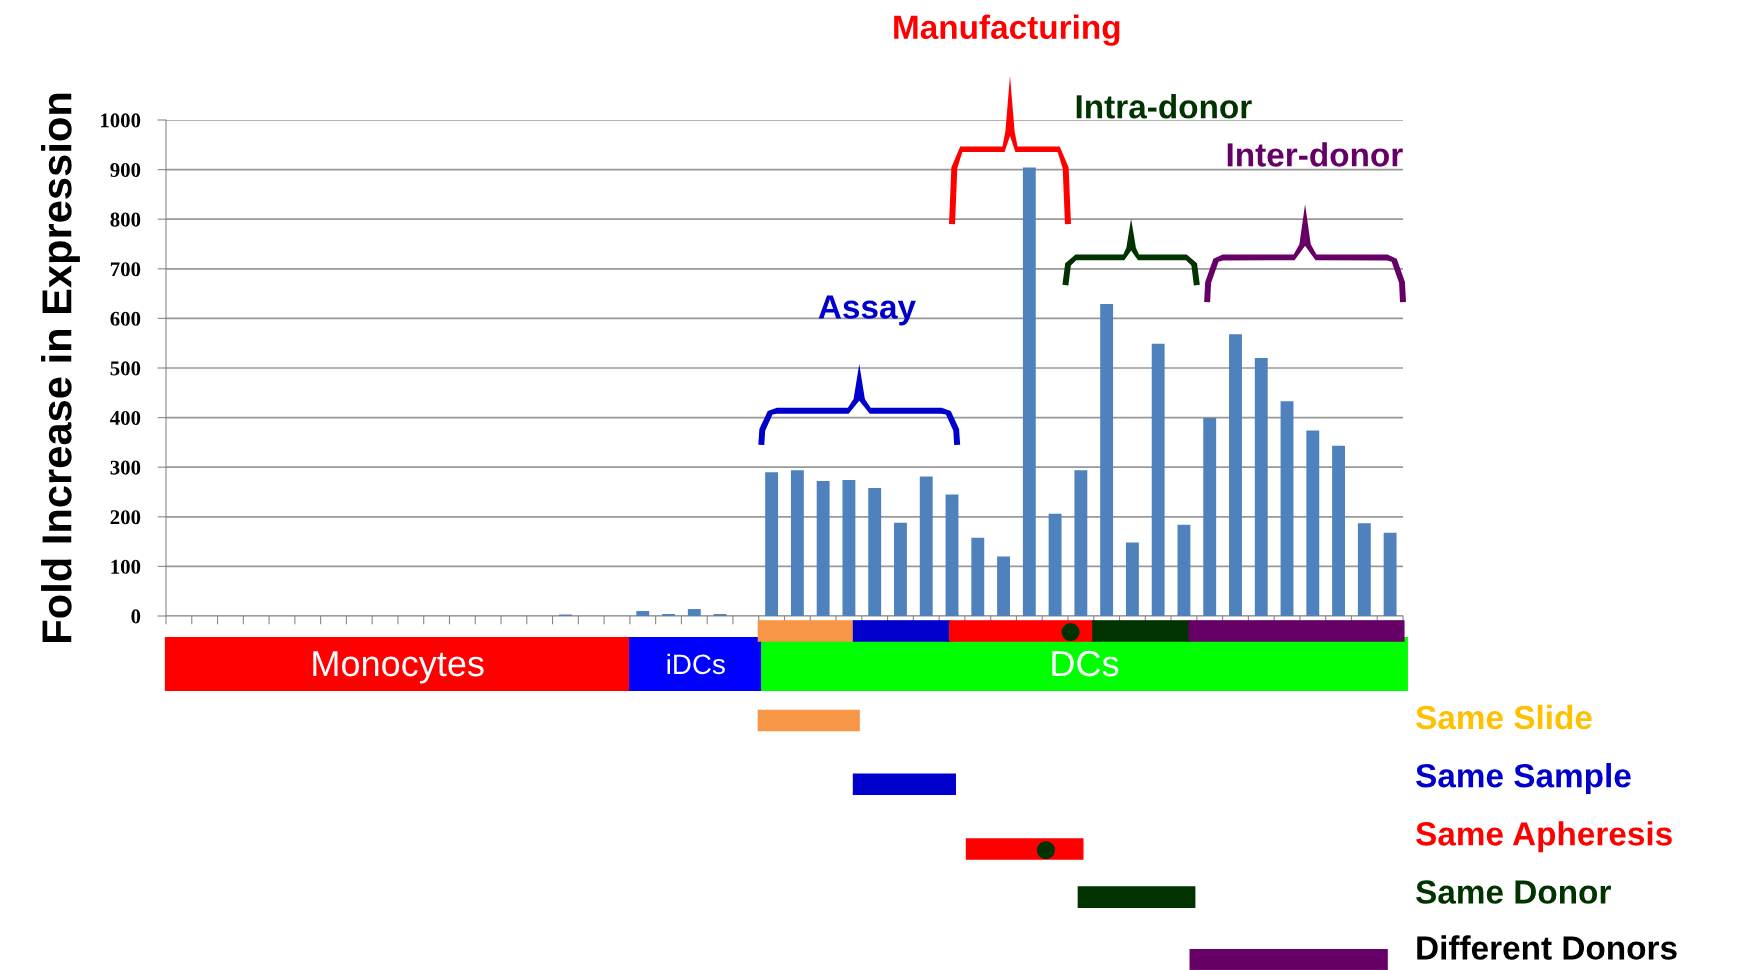 This screenshot has height=970, width=1754. What do you see at coordinates (125, 318) in the screenshot?
I see `y-tick-label: 600` at bounding box center [125, 318].